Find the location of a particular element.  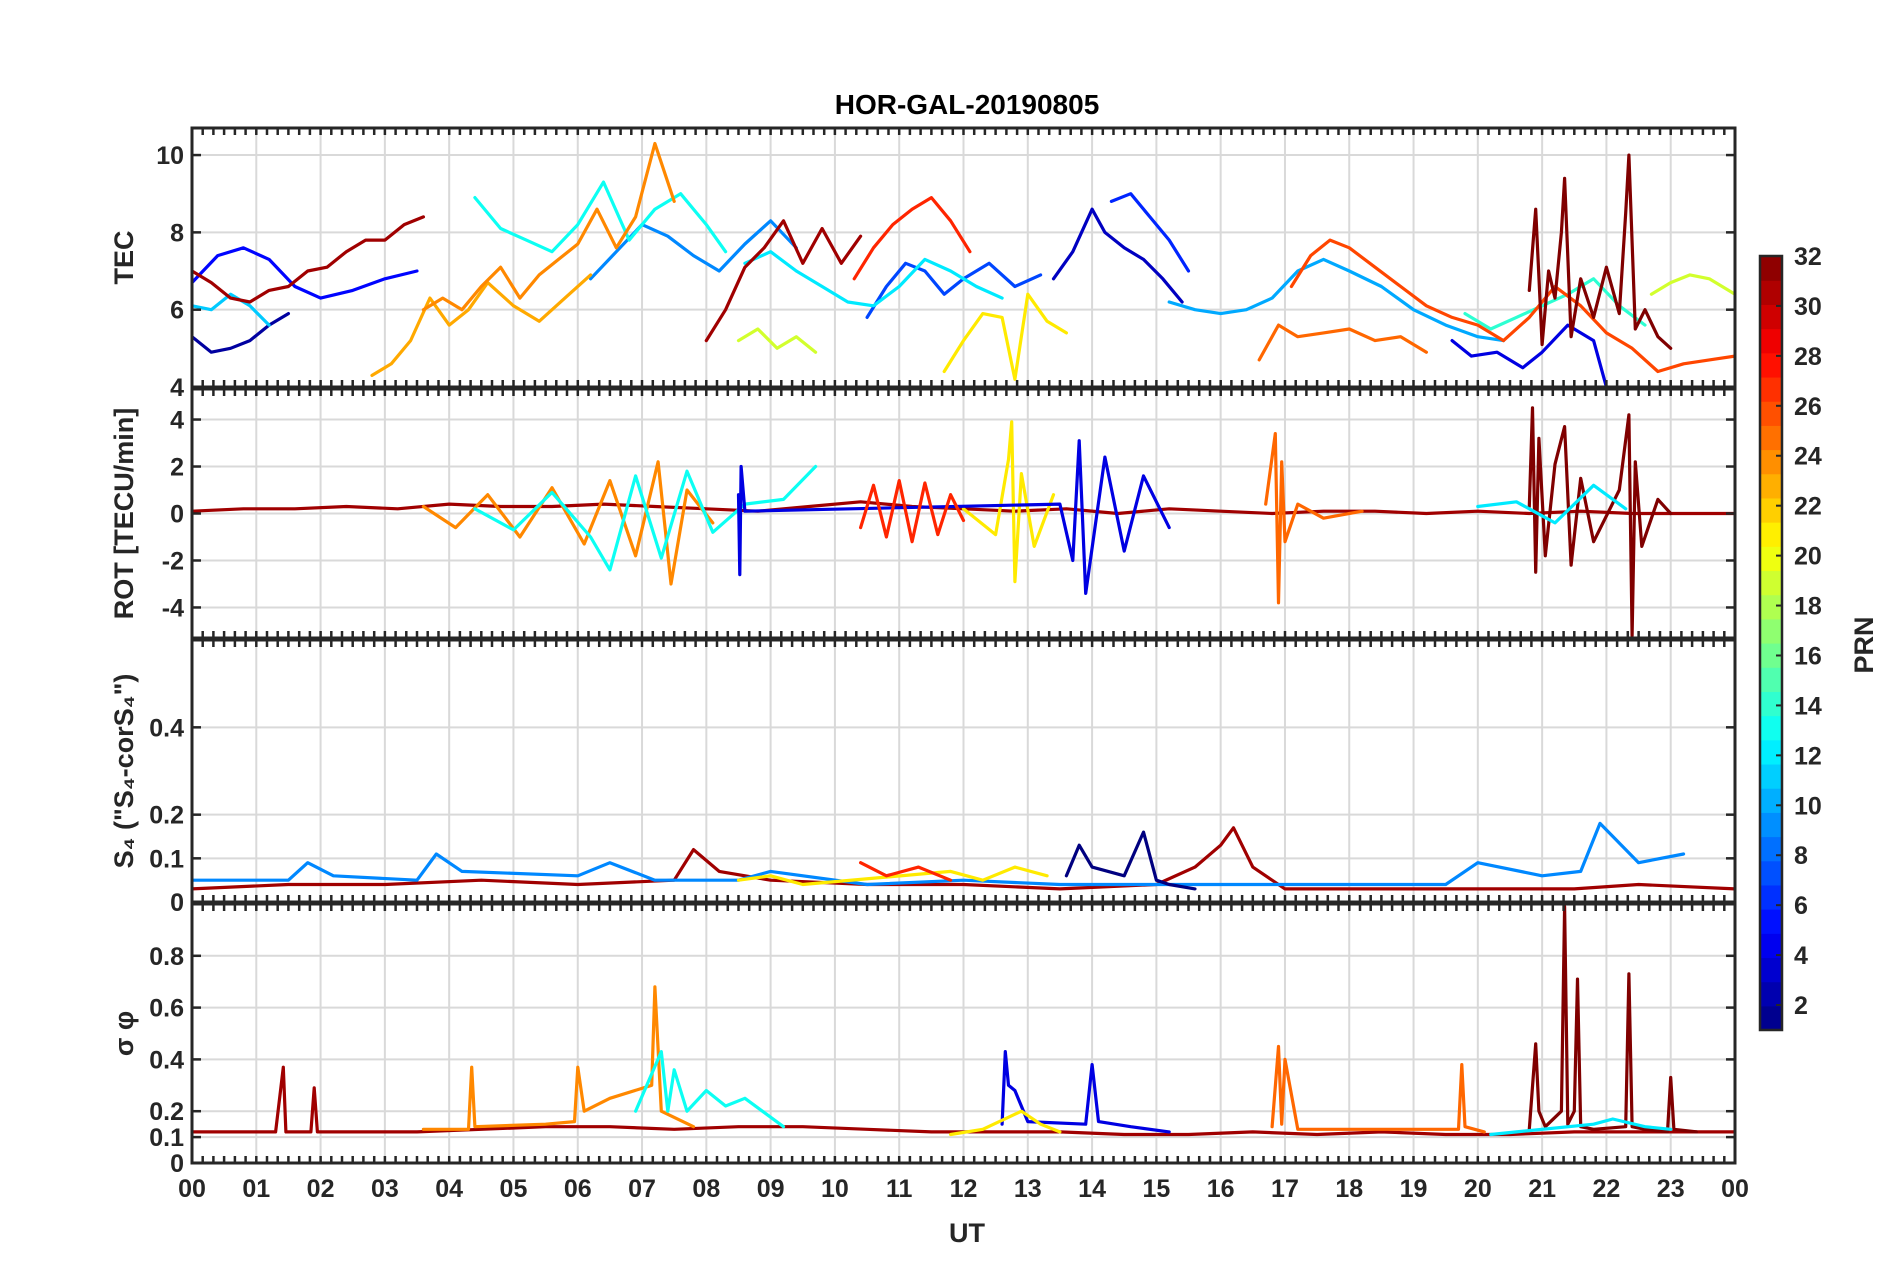

y-tick-label: 0.6 is located at coordinates (166, 1009).